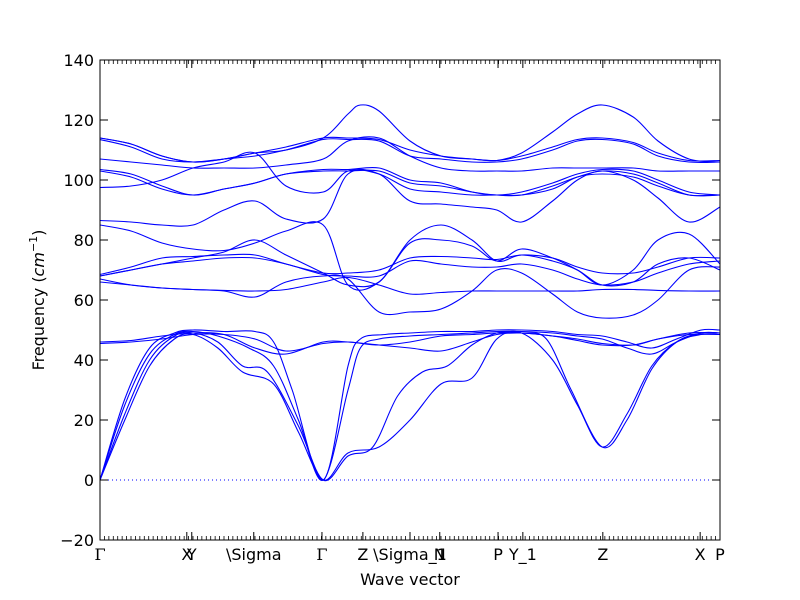 This screenshot has width=800, height=600. I want to click on y-axis-title-exponent: −1, so click(33, 244).